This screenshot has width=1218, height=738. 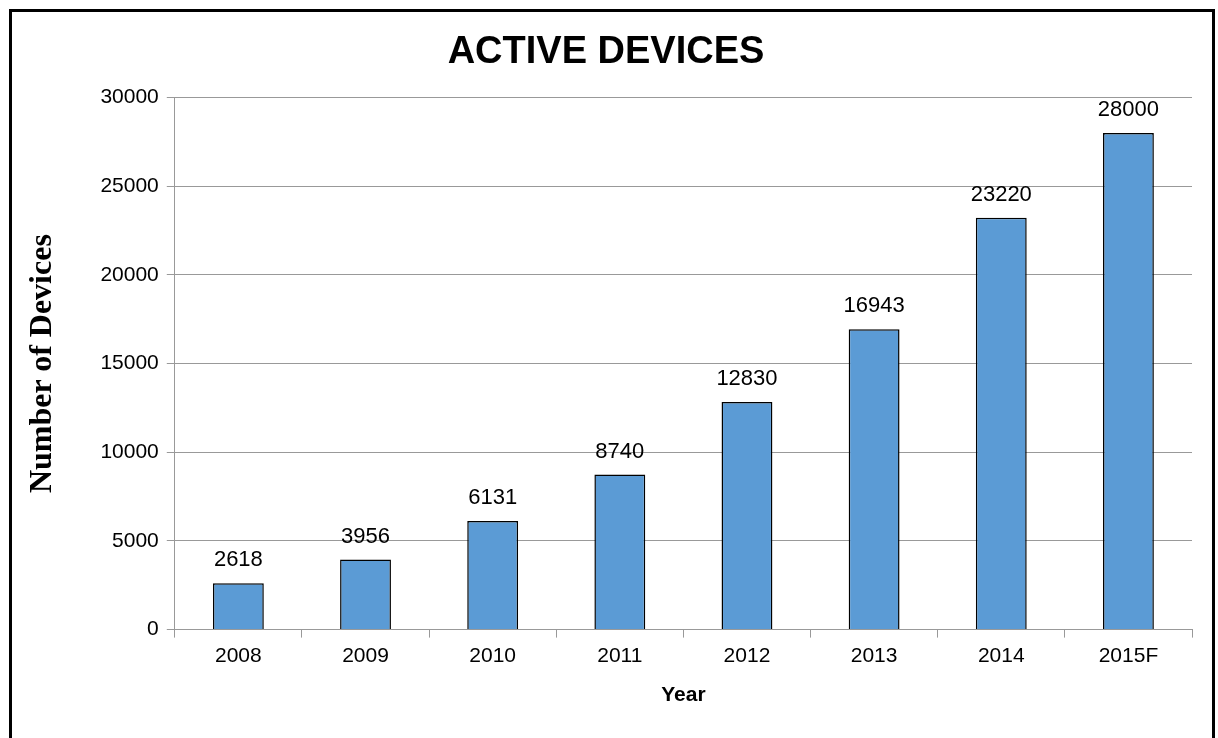 What do you see at coordinates (129, 185) in the screenshot?
I see `y-tick-label: 25000` at bounding box center [129, 185].